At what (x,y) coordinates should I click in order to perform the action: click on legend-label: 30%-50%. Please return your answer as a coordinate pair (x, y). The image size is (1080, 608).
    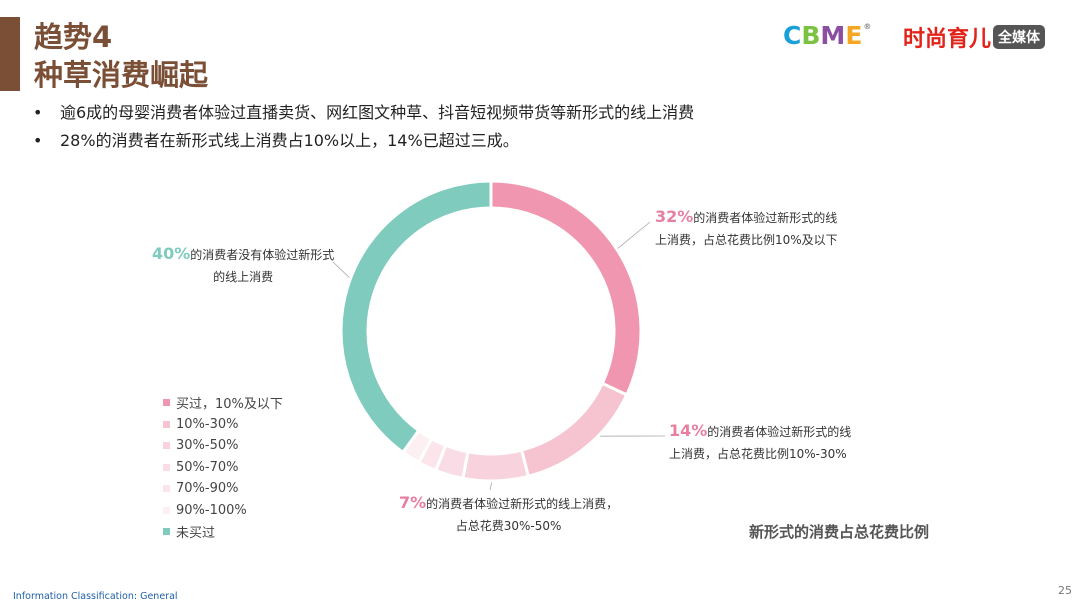
    Looking at the image, I should click on (207, 446).